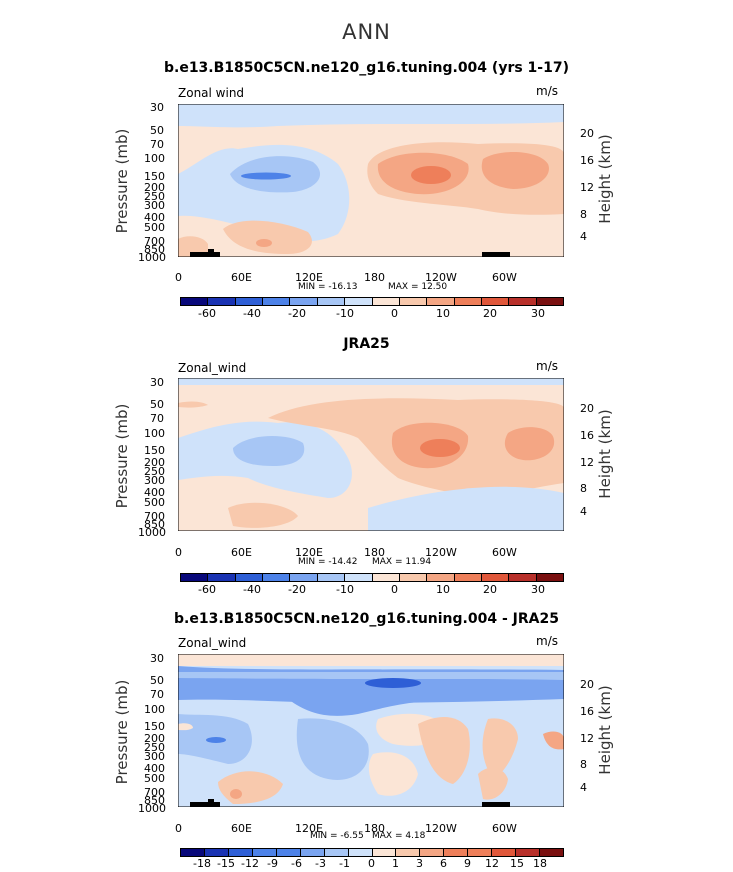 This screenshot has height=872, width=733. What do you see at coordinates (366, 32) in the screenshot?
I see `figure-suptitle: ANN` at bounding box center [366, 32].